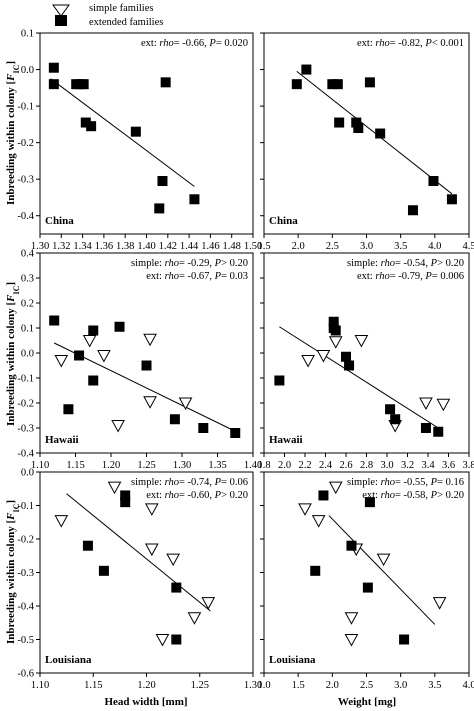  What do you see at coordinates (27, 304) in the screenshot?
I see `y-tick-label: 0.2` at bounding box center [27, 304].